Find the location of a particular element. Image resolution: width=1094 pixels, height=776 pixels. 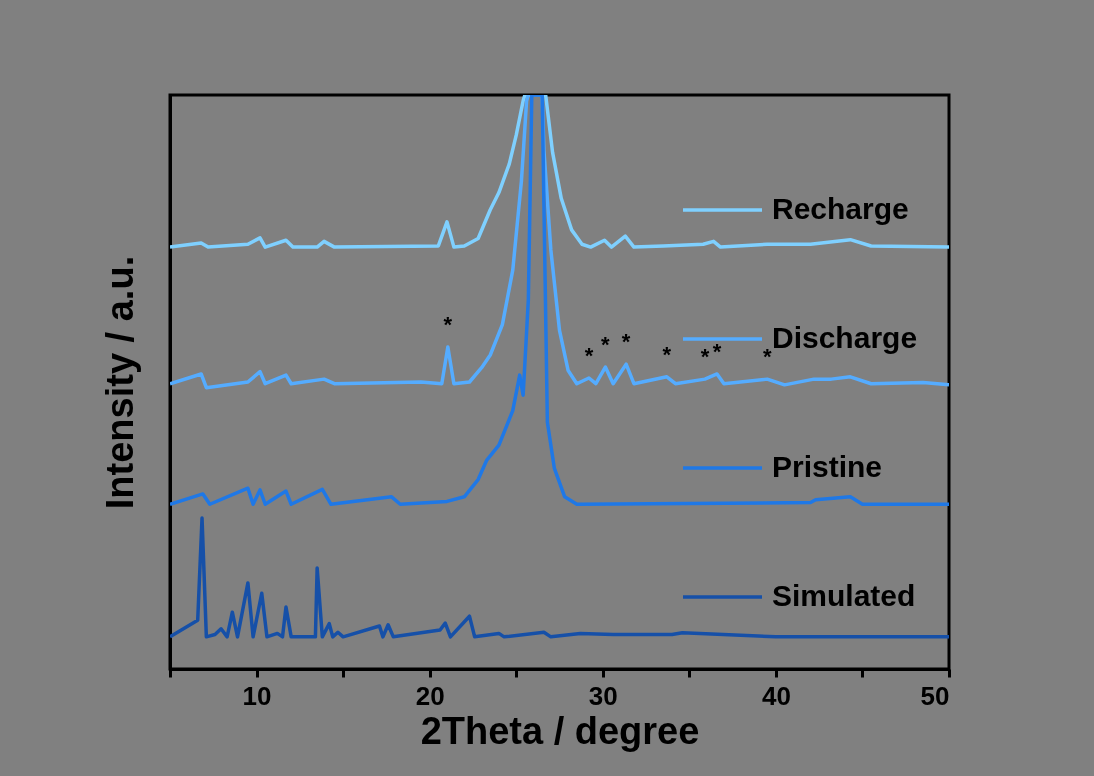

x-axis-title: 2Theta / degree is located at coordinates (560, 730).